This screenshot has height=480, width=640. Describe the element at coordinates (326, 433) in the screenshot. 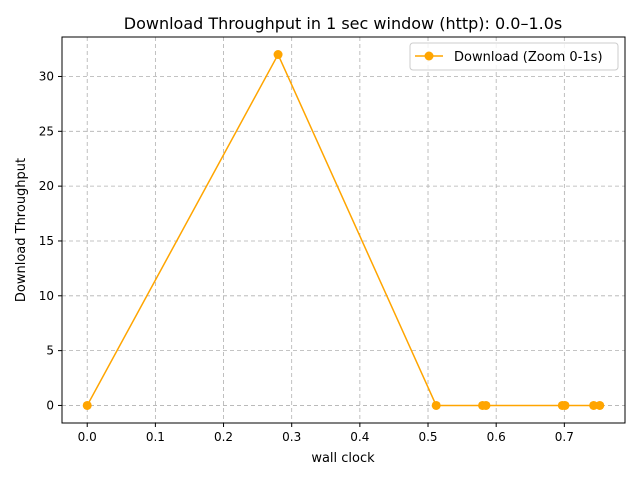

I see `x-axis: 0.0 0.1 0.2 0.3 0.4 0.5 0.6 0.7` at that location.